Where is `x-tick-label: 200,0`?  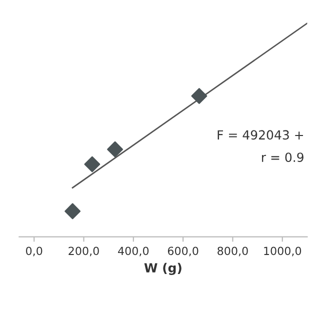 x-tick-label: 200,0 is located at coordinates (83, 251).